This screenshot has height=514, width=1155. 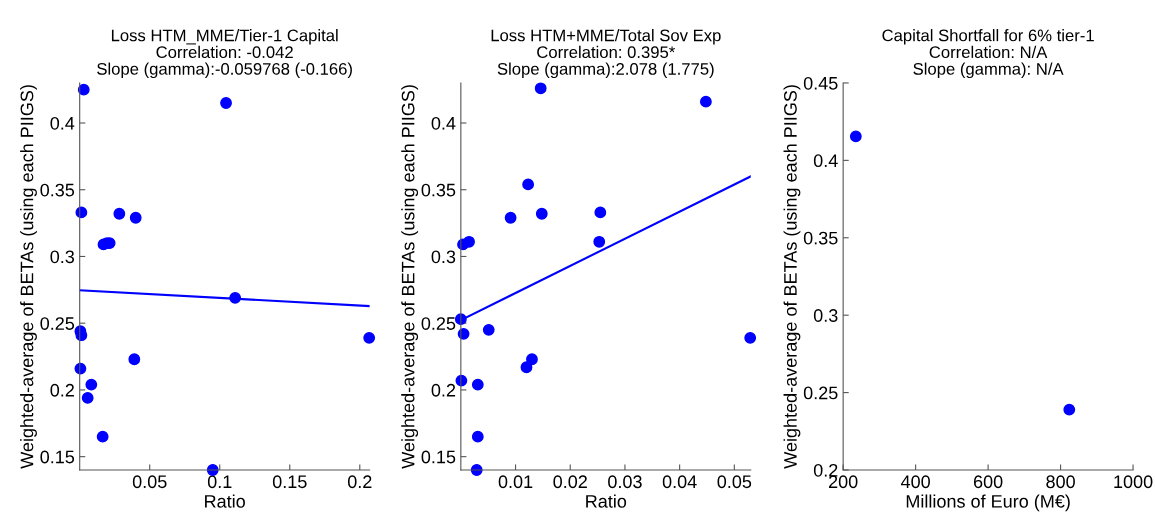 What do you see at coordinates (359, 482) in the screenshot?
I see `x-tick-label: 0.2` at bounding box center [359, 482].